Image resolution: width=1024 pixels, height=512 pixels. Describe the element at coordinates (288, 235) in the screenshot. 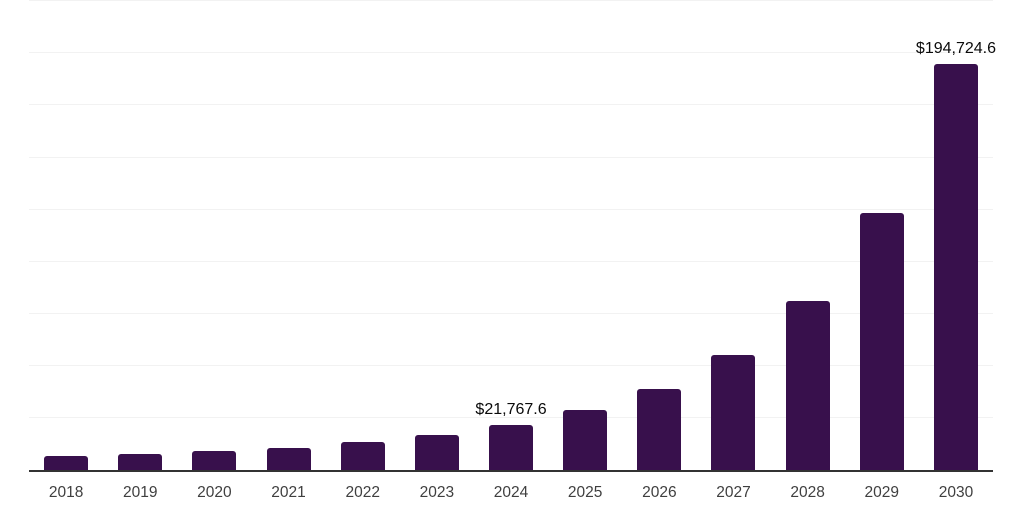

I see `bar-slot-2021` at that location.